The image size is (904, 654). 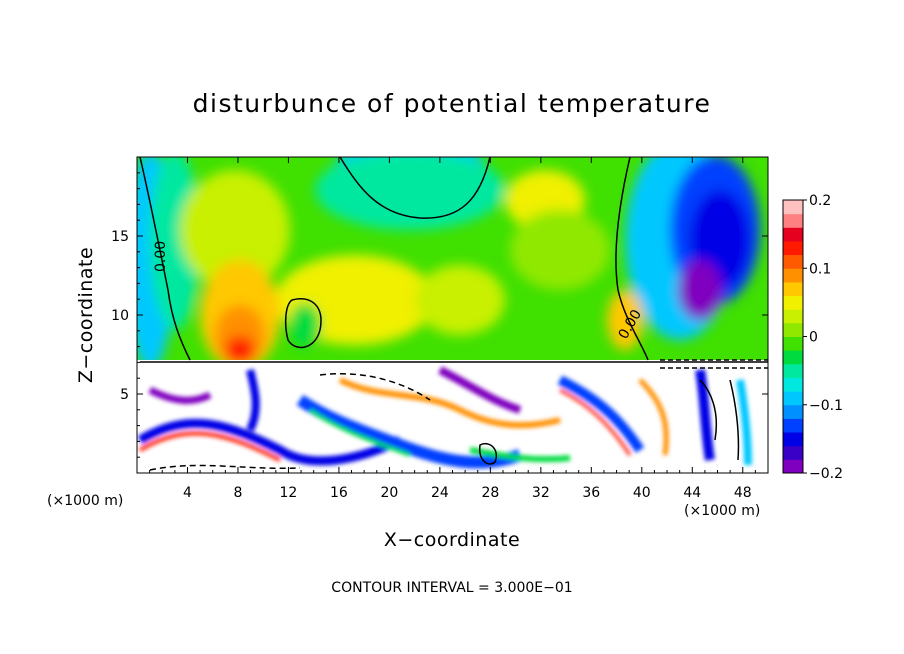 What do you see at coordinates (339, 493) in the screenshot?
I see `x-tick-label: 16` at bounding box center [339, 493].